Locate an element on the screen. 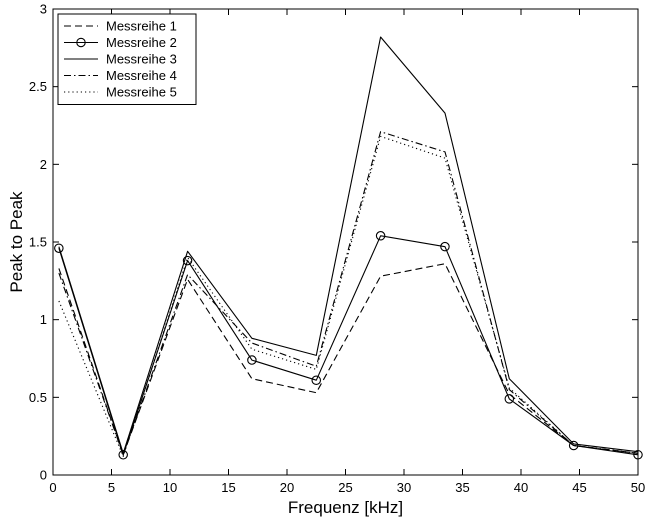 This screenshot has height=517, width=648. y-tick-label: 0.5 is located at coordinates (38, 397).